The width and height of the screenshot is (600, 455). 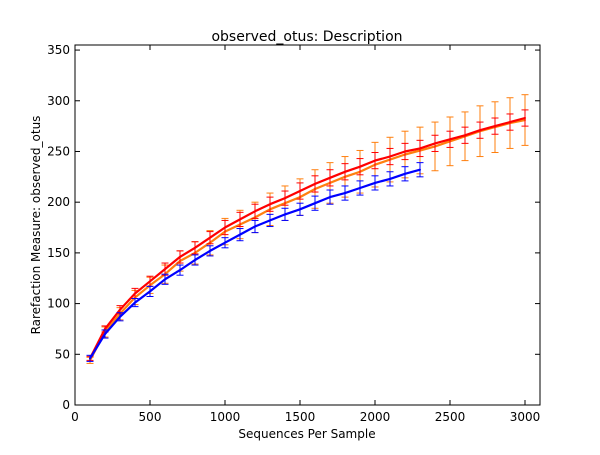 I want to click on y-tick-label: 100, so click(x=58, y=304).